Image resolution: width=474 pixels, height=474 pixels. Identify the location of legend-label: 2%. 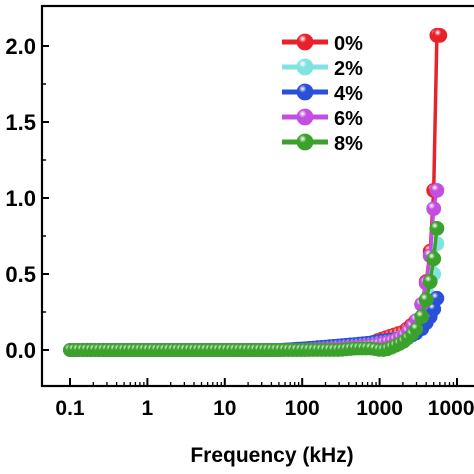
(348, 69).